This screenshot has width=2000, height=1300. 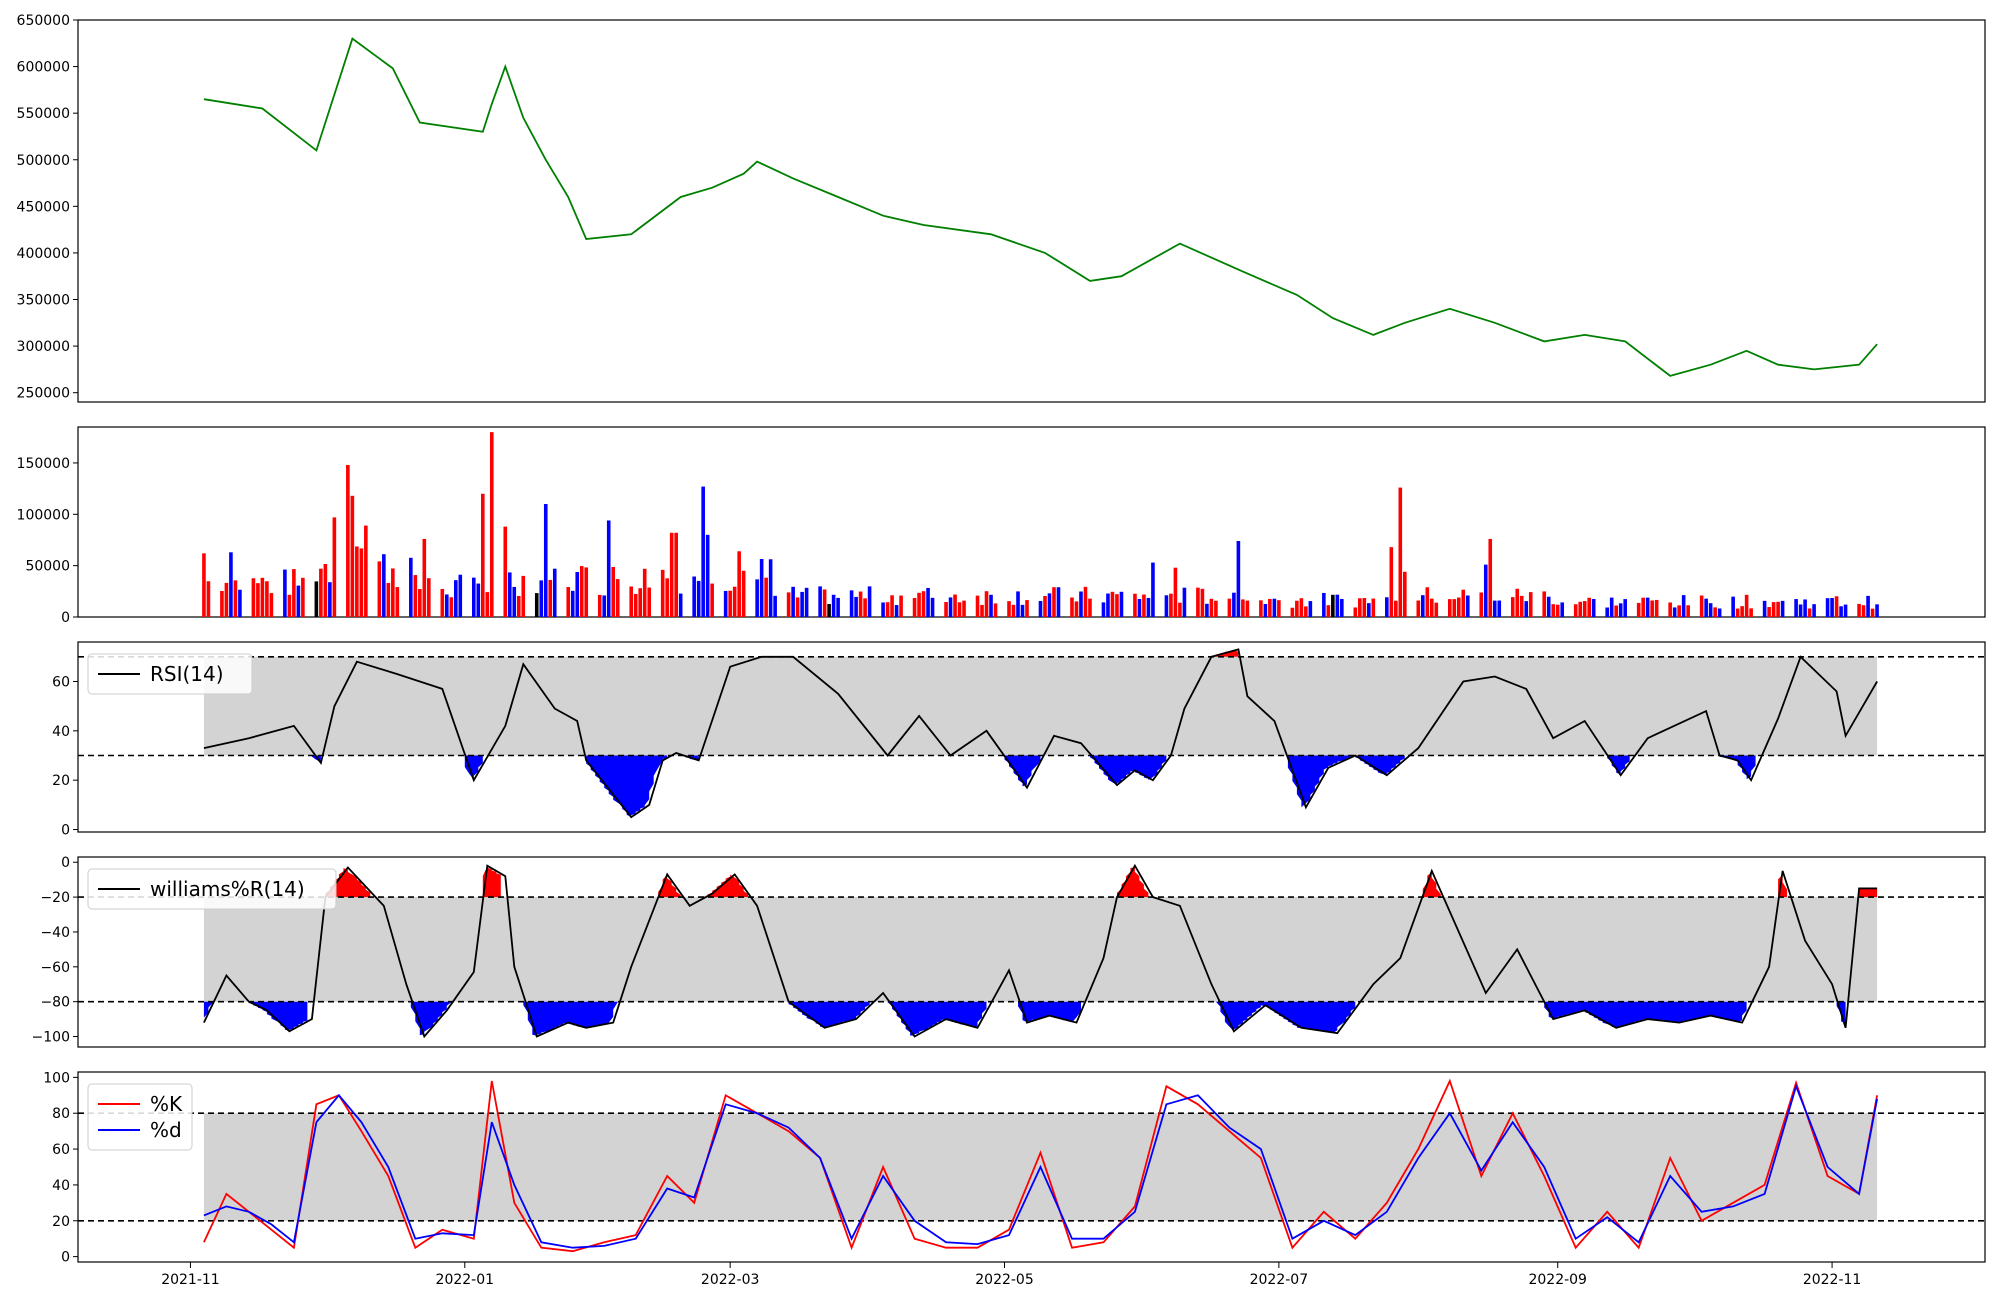 I want to click on y-tick-label: 60, so click(x=61, y=682).